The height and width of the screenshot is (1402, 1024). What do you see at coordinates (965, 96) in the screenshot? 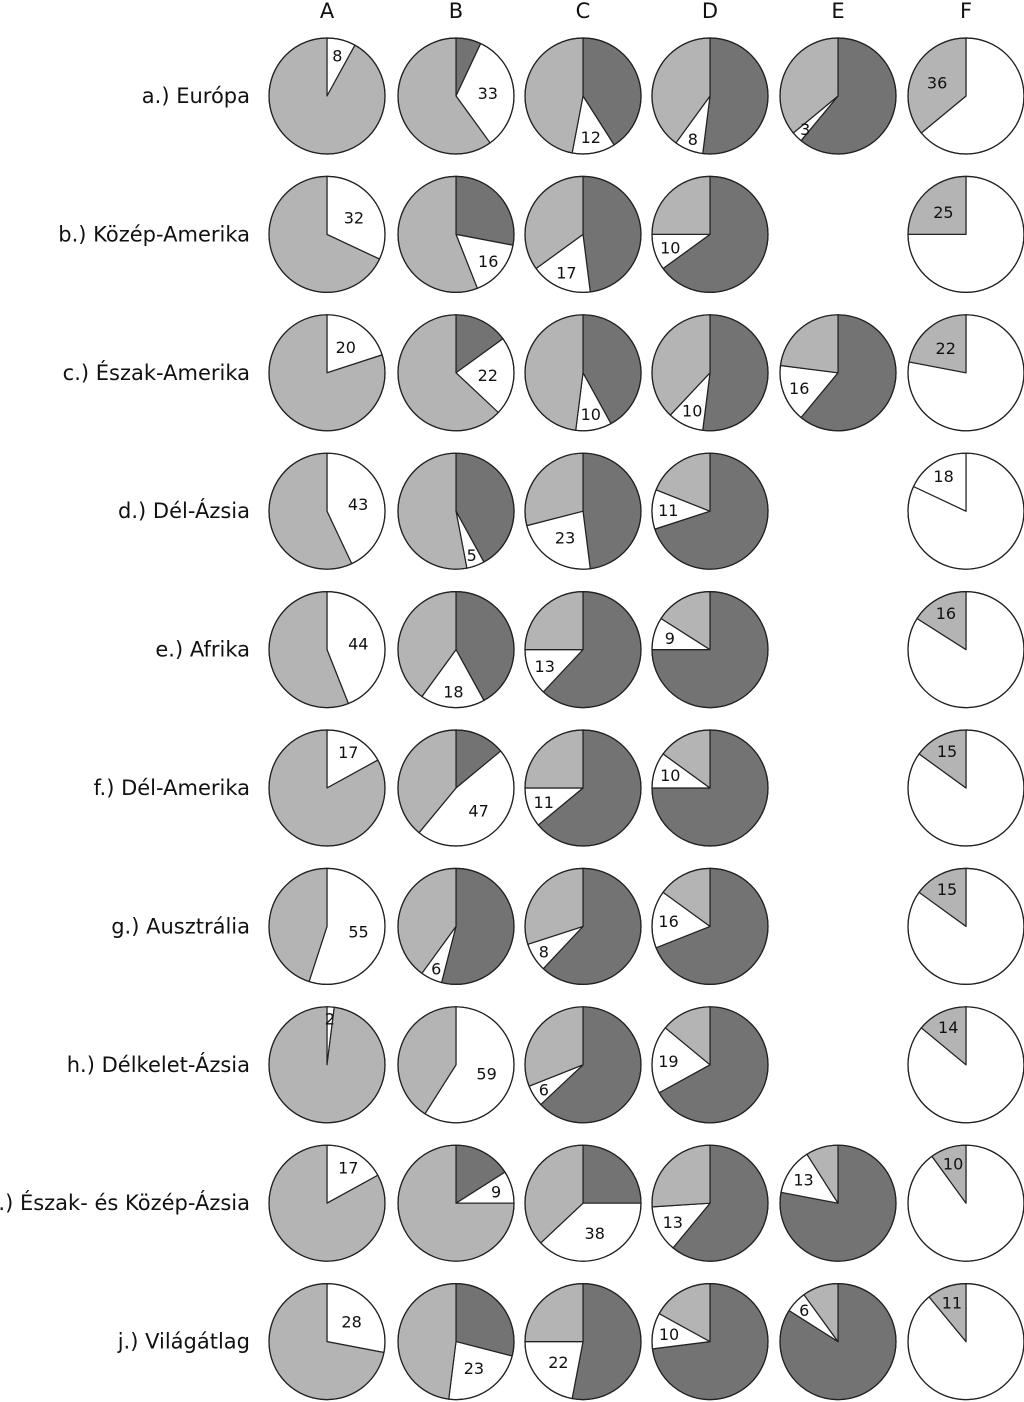
I see `pie-f: 36` at bounding box center [965, 96].